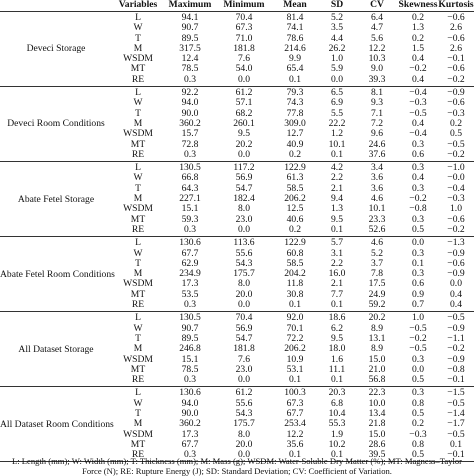 The image size is (474, 476). I want to click on cell: L, so click(138, 393).